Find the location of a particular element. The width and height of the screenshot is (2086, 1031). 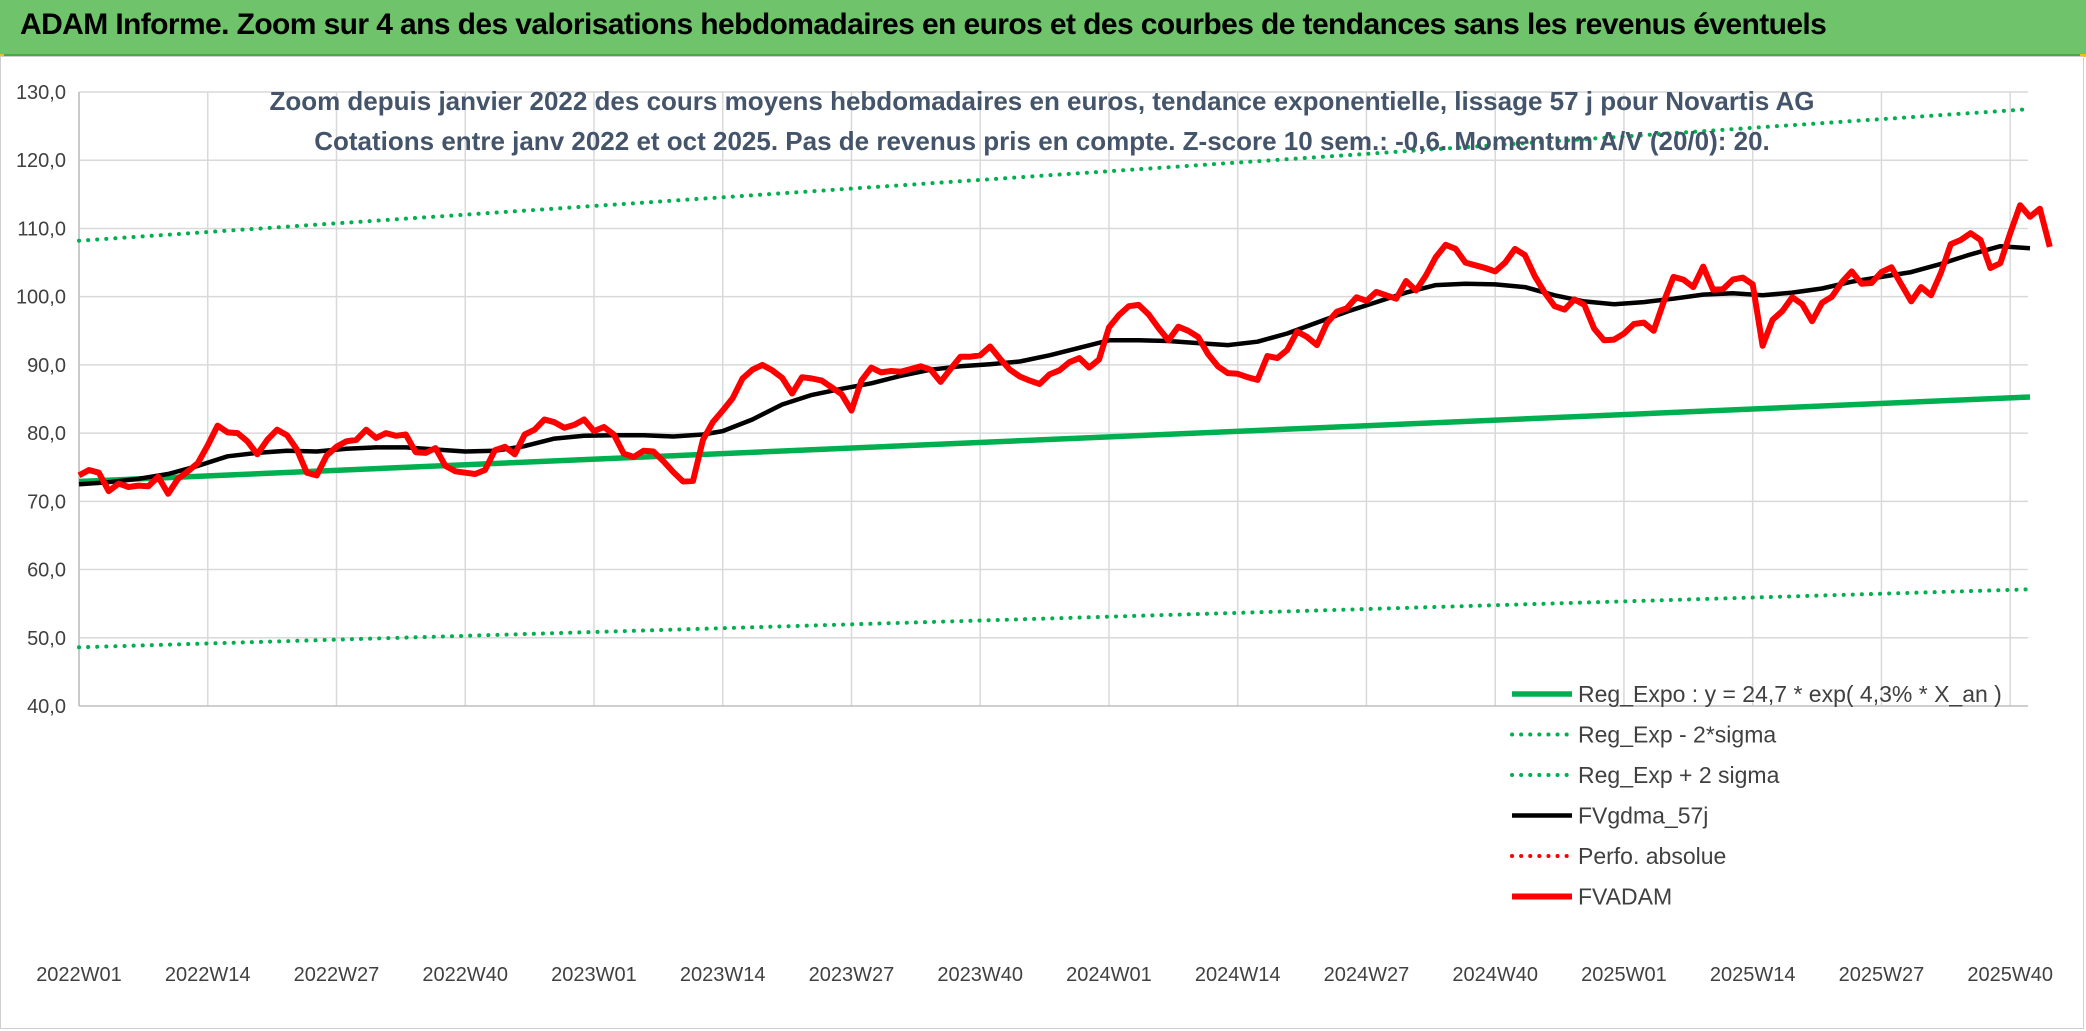

x-tick-label: 2022W40 is located at coordinates (465, 975).